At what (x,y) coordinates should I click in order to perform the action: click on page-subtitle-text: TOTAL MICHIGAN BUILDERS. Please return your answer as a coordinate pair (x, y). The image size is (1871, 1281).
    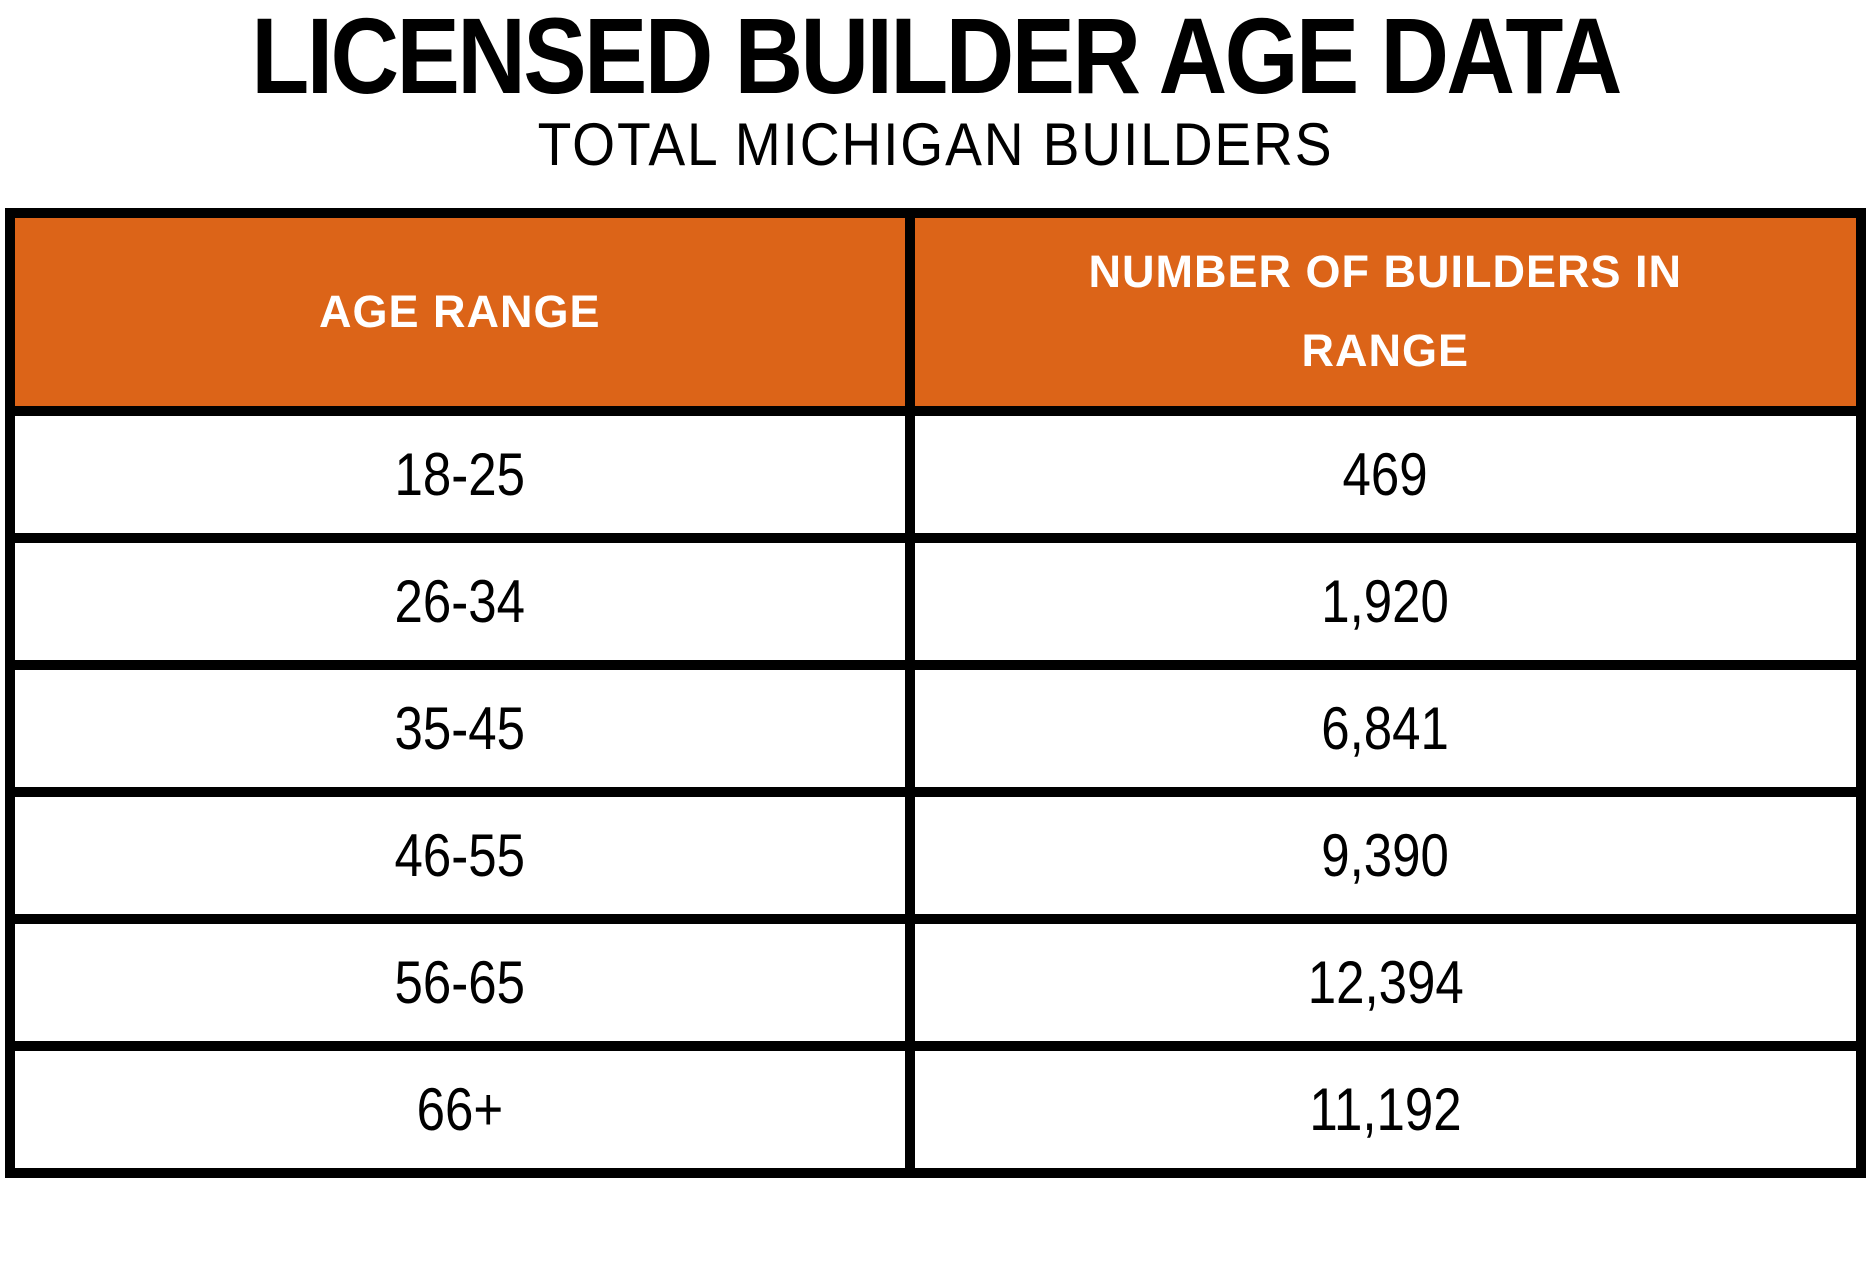
    Looking at the image, I should click on (935, 144).